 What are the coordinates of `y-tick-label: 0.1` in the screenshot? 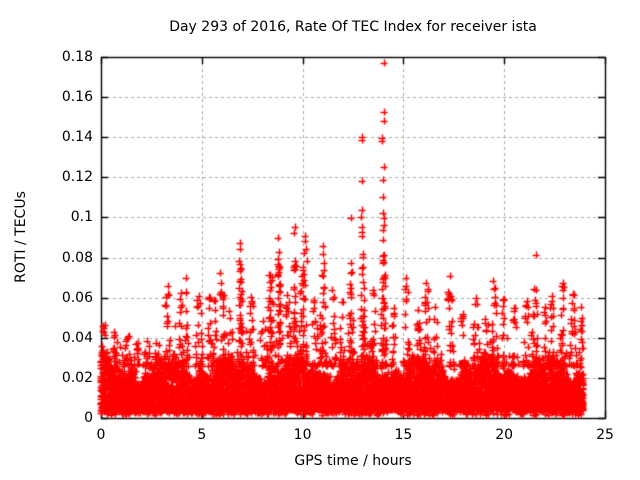 It's located at (81, 217).